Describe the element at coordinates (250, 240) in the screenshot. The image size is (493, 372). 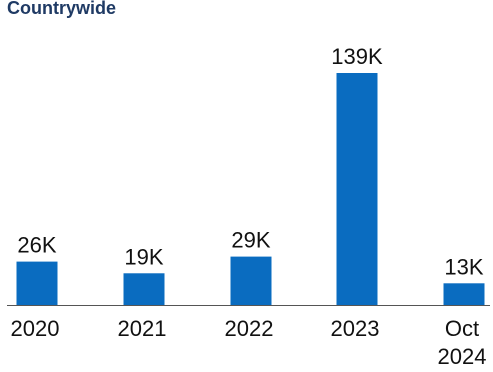
I see `data-label: 29K` at that location.